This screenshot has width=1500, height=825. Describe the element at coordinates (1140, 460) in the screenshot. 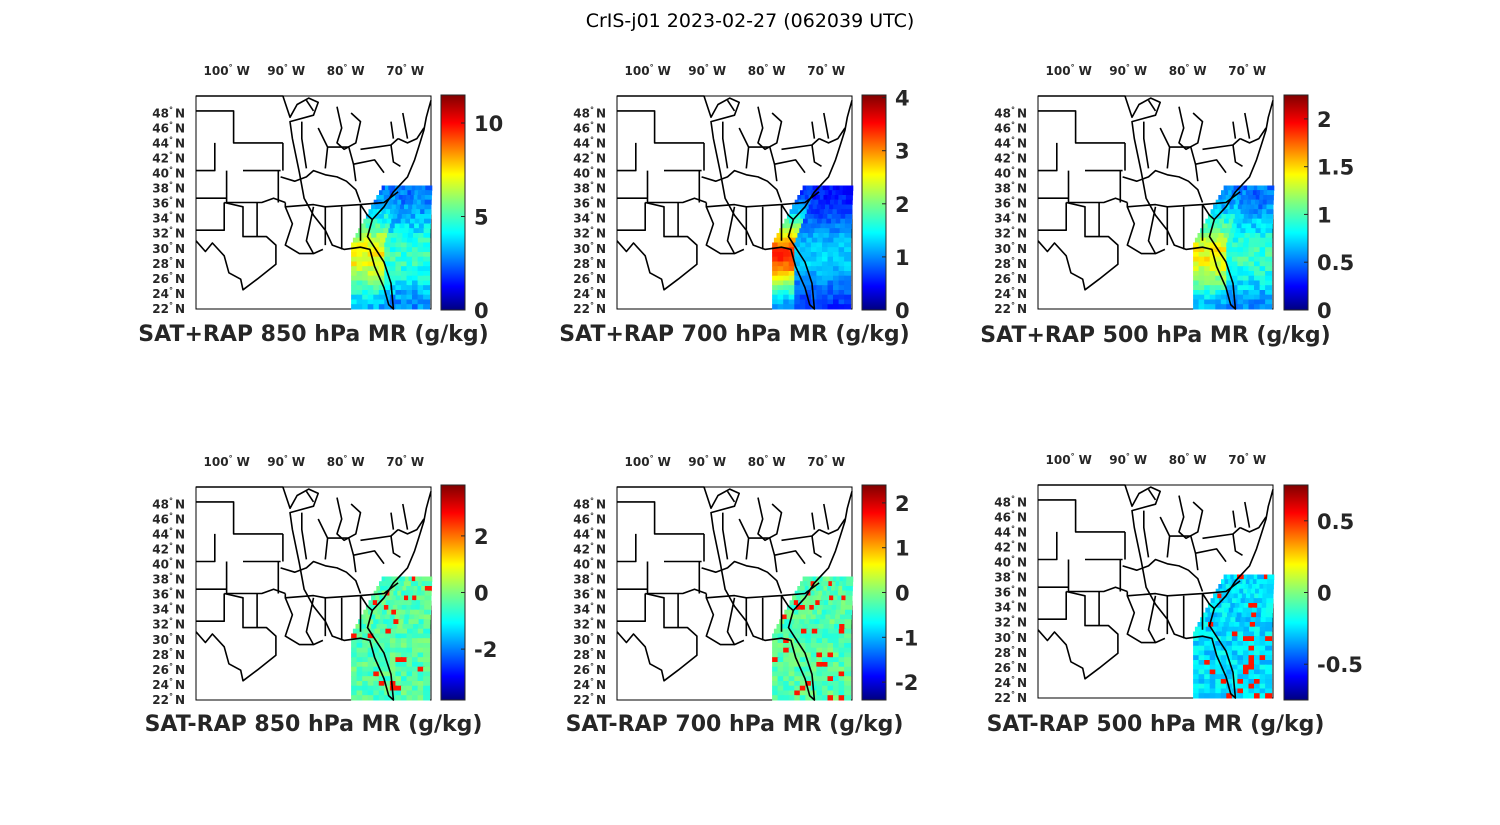

I see `hemisphere-label: W` at that location.